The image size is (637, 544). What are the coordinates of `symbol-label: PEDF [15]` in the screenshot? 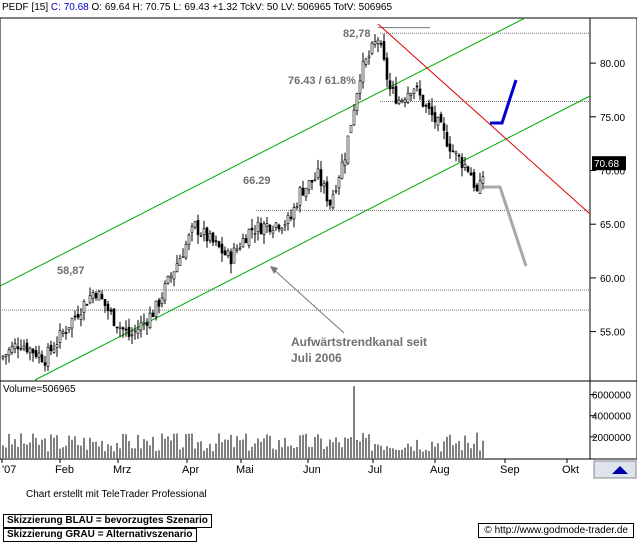 It's located at (25, 7).